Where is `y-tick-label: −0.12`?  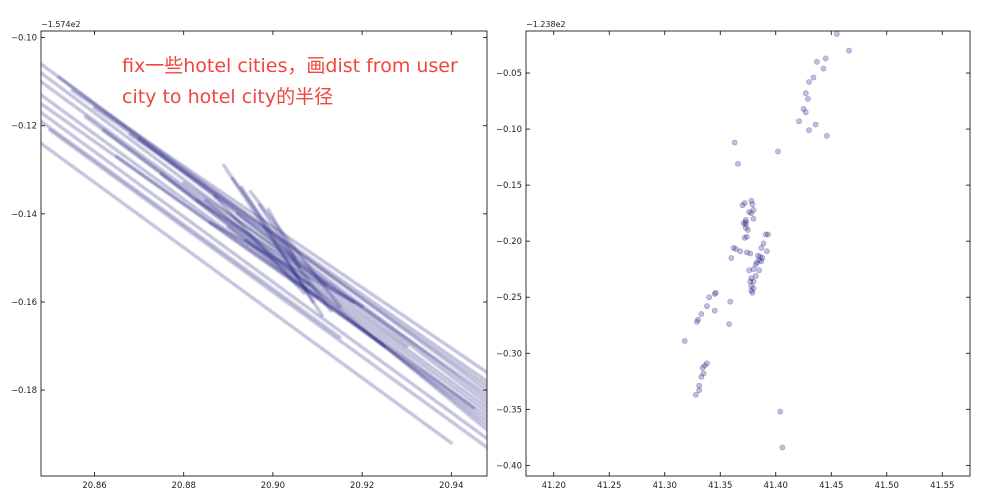
y-tick-label: −0.12 is located at coordinates (24, 127).